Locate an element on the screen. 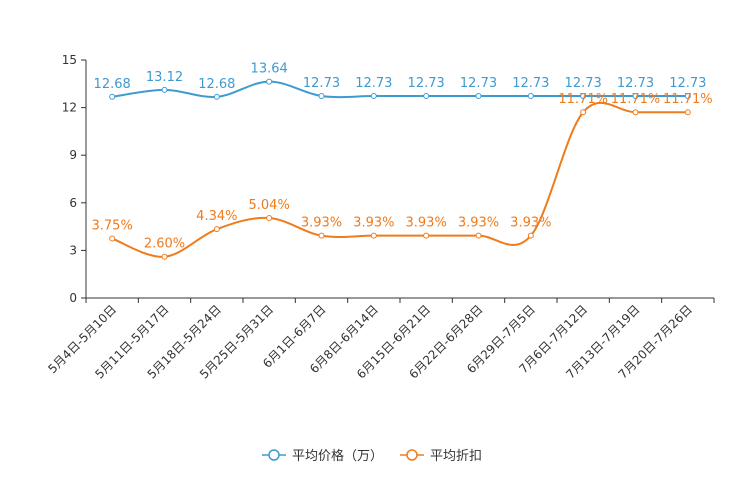 Image resolution: width=744 pixels, height=496 pixels. legend-item: 平均折扣 is located at coordinates (441, 456).